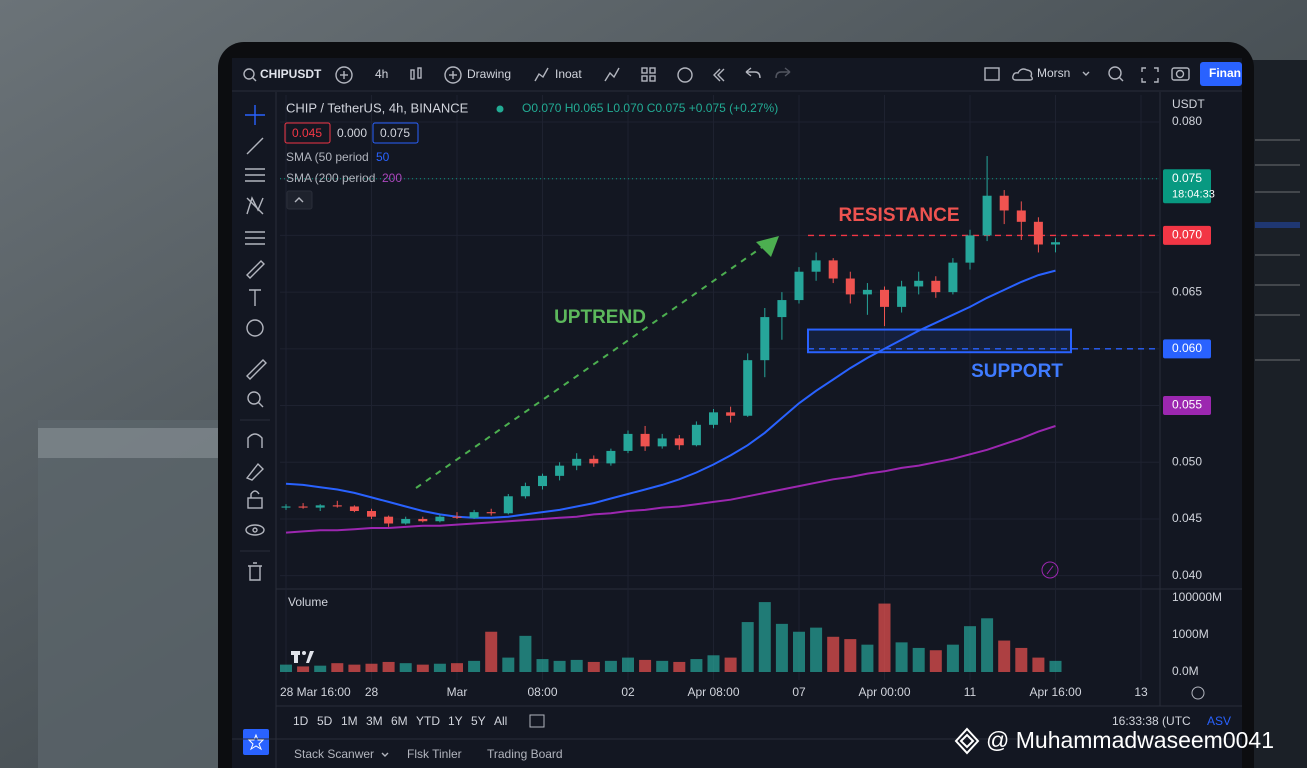  What do you see at coordinates (1151, 721) in the screenshot?
I see `clock: 16:33:38 (UTC` at bounding box center [1151, 721].